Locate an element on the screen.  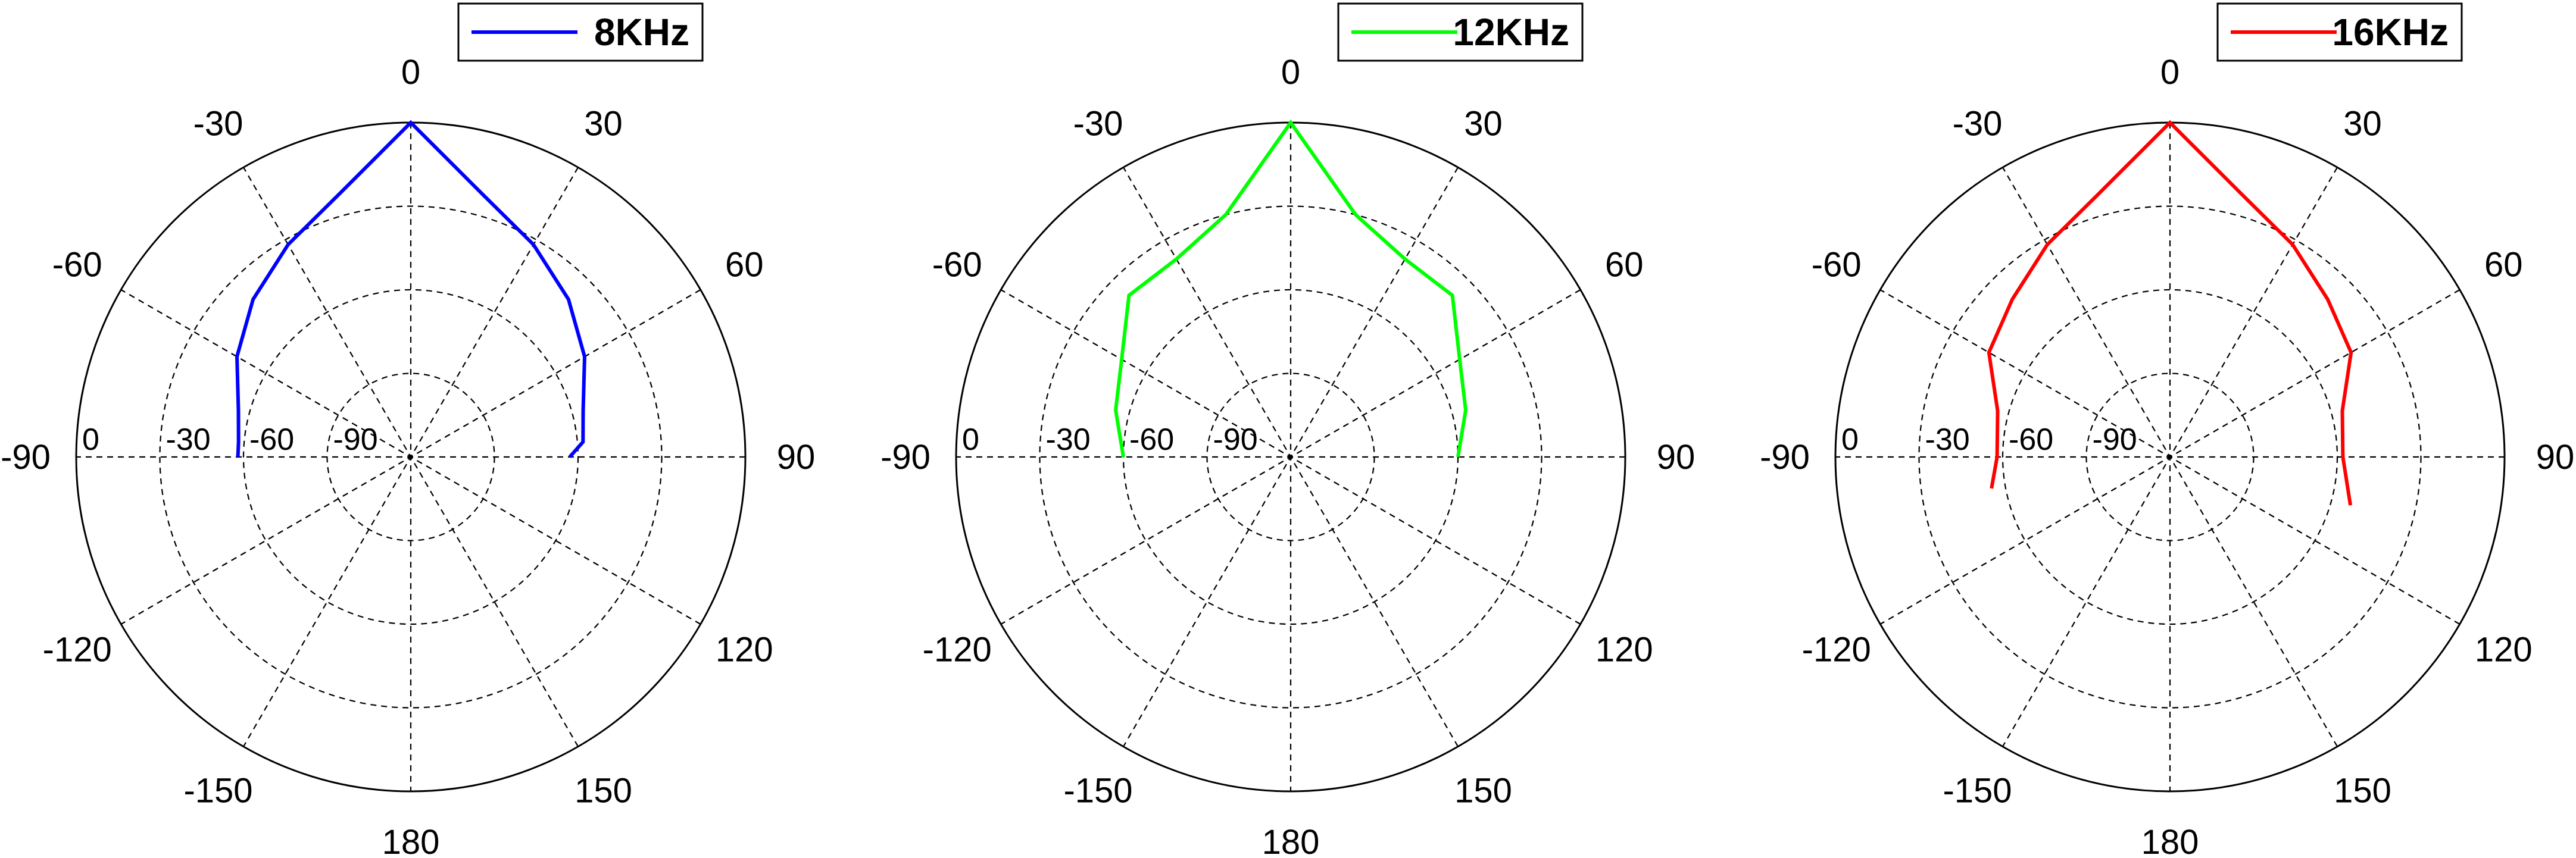
series-line-12khz is located at coordinates (1290, 288).